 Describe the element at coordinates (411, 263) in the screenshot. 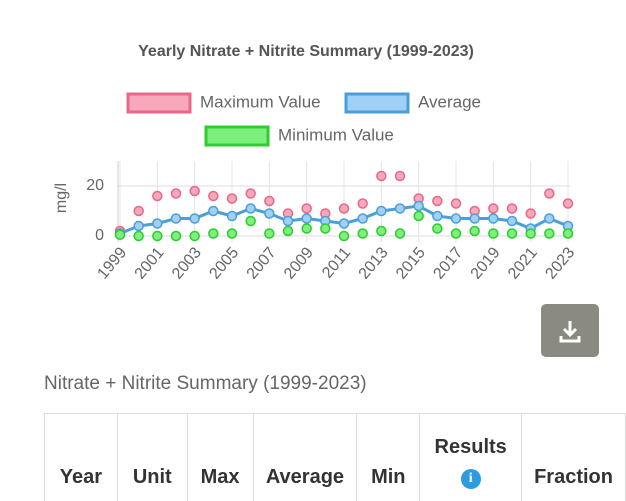

I see `x-tick-label: 2015` at that location.